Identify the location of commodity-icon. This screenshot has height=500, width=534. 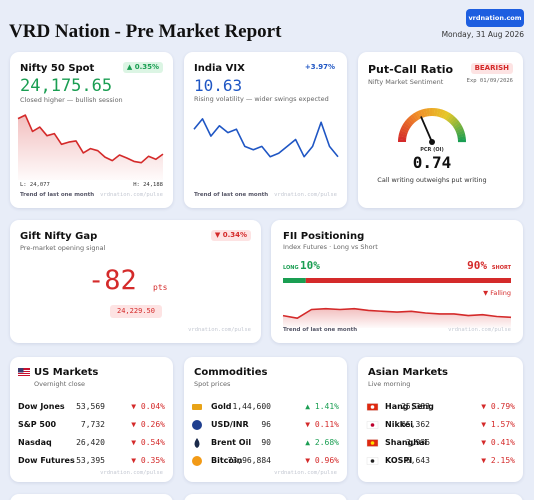
(197, 461).